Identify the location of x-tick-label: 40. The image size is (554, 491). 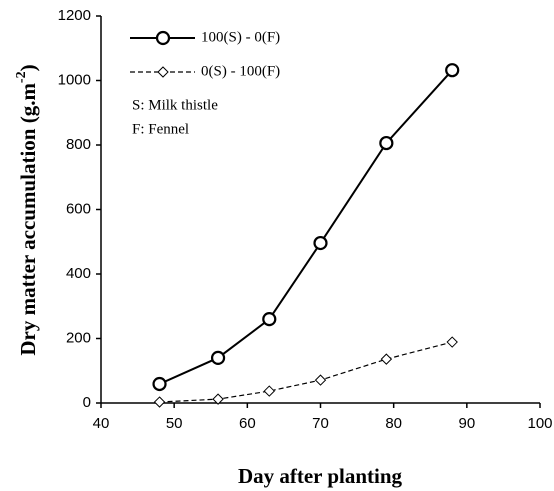
(101, 423).